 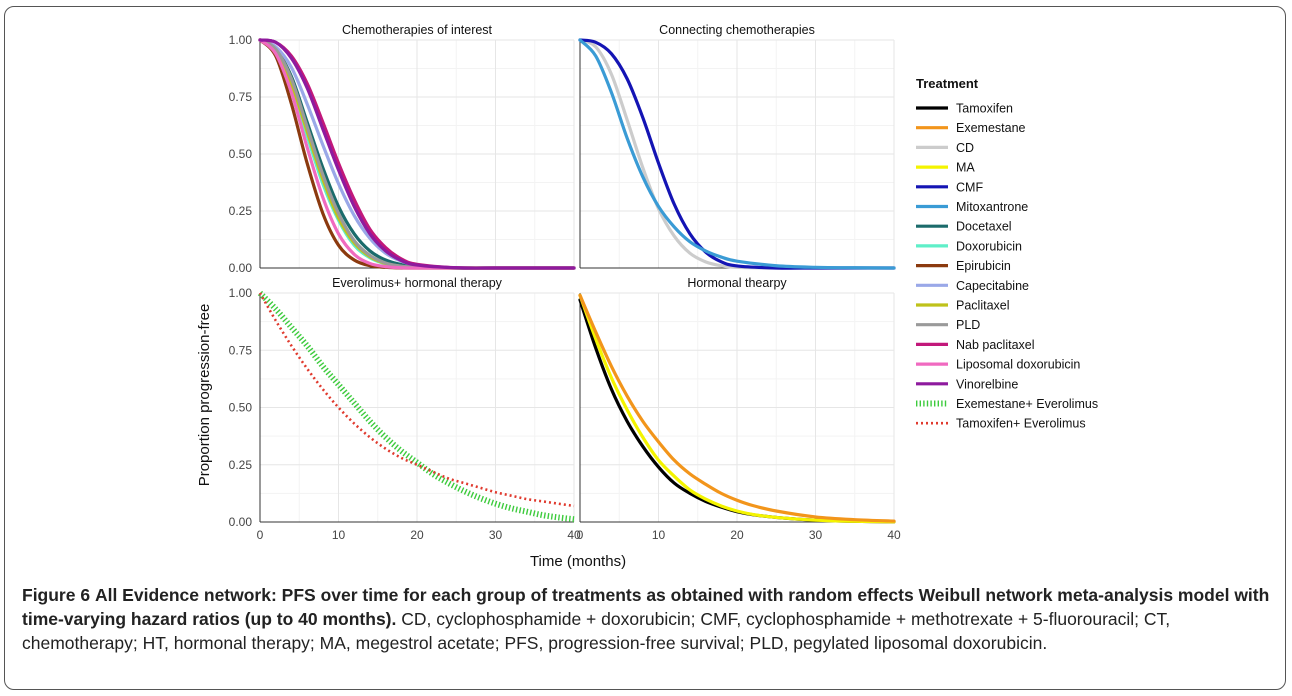 I want to click on panel-title: Connecting chemotherapies, so click(x=737, y=30).